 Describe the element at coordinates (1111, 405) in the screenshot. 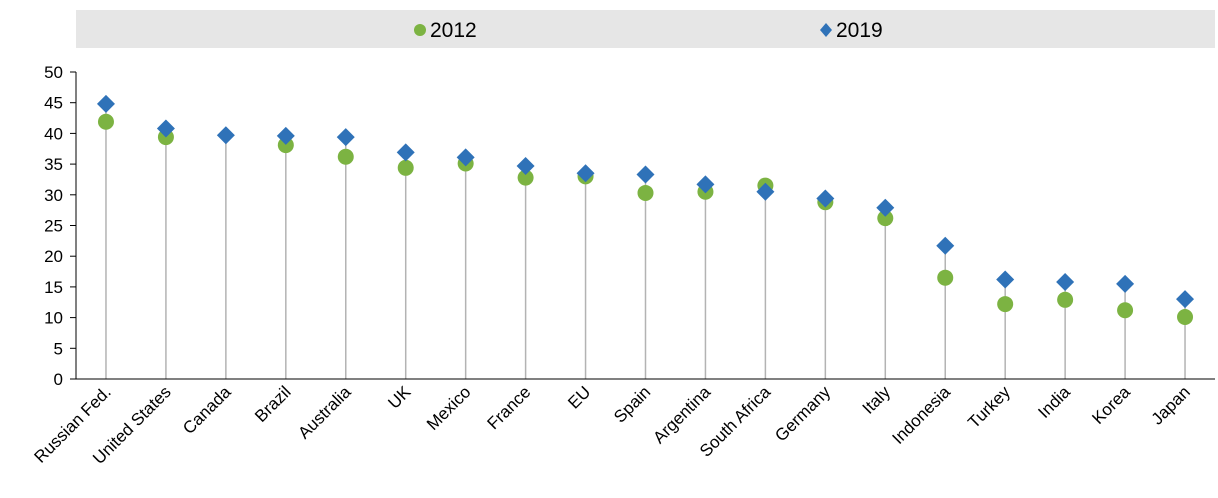

I see `x-tick-label: Korea` at that location.